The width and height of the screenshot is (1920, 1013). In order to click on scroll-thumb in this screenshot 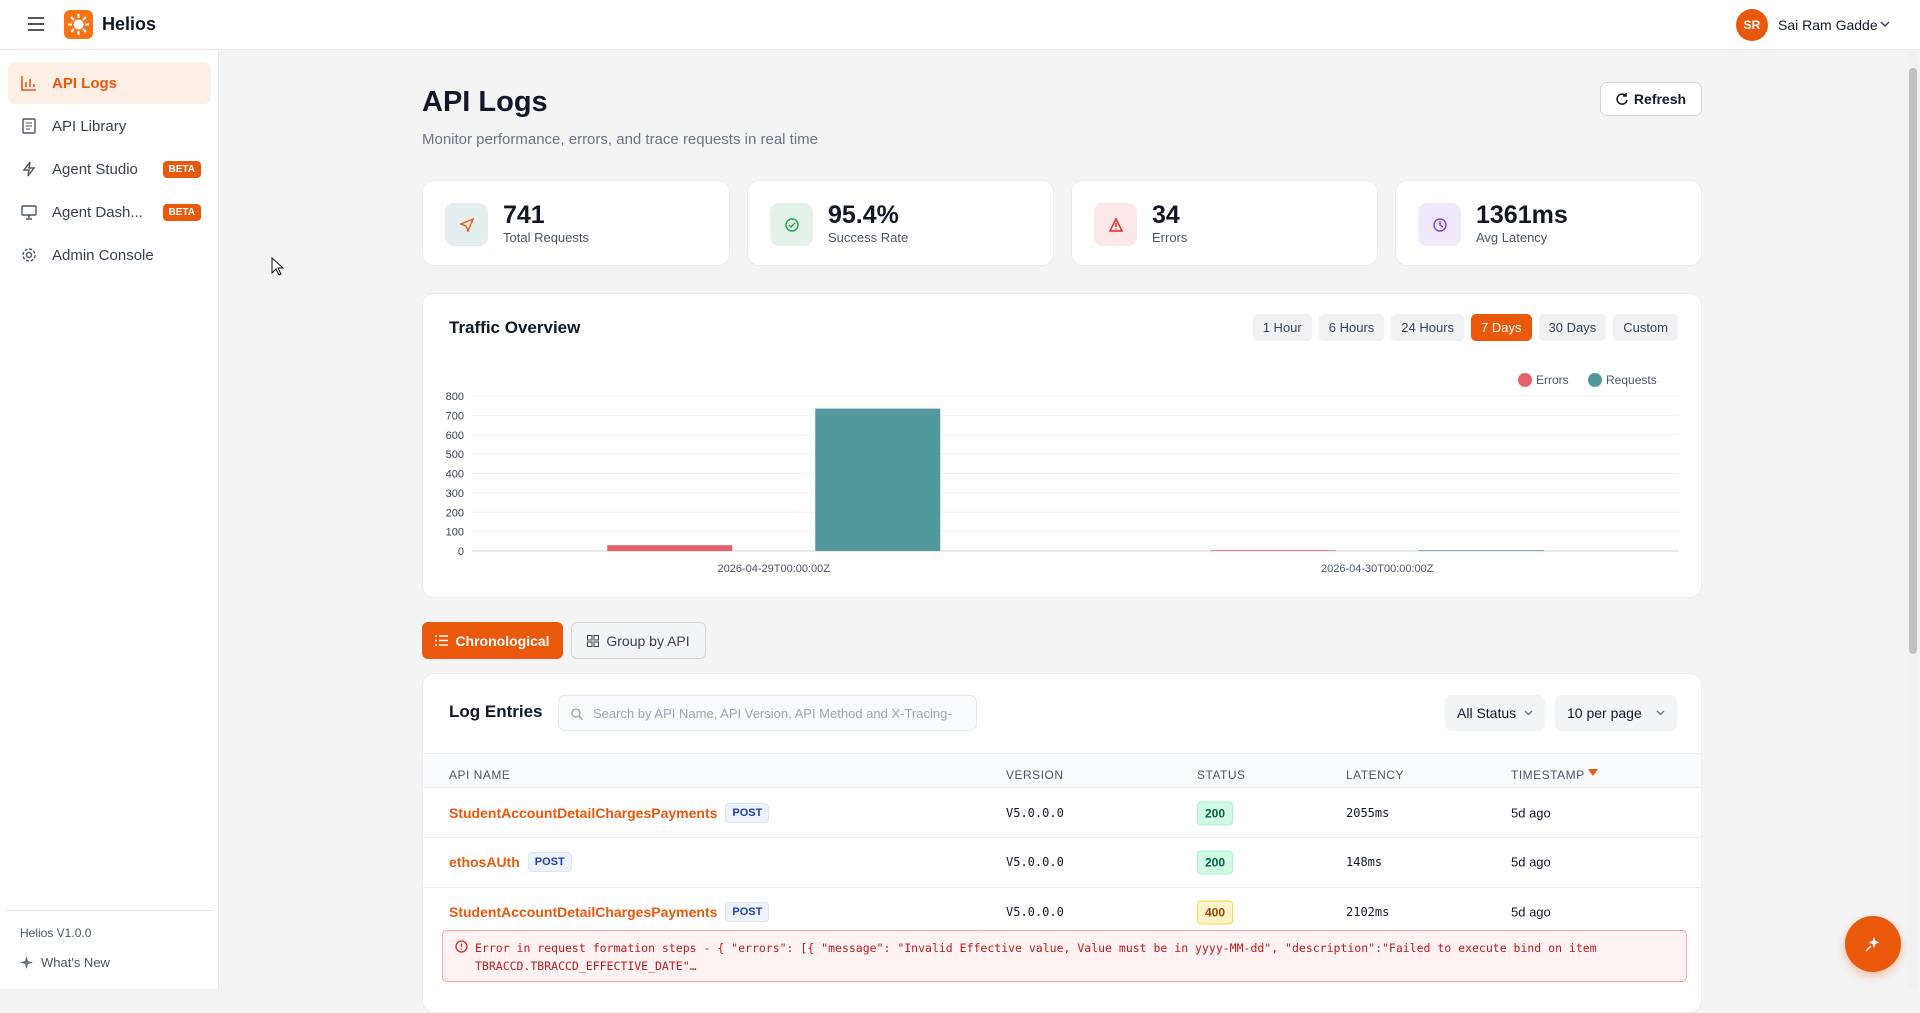, I will do `click(1913, 361)`.